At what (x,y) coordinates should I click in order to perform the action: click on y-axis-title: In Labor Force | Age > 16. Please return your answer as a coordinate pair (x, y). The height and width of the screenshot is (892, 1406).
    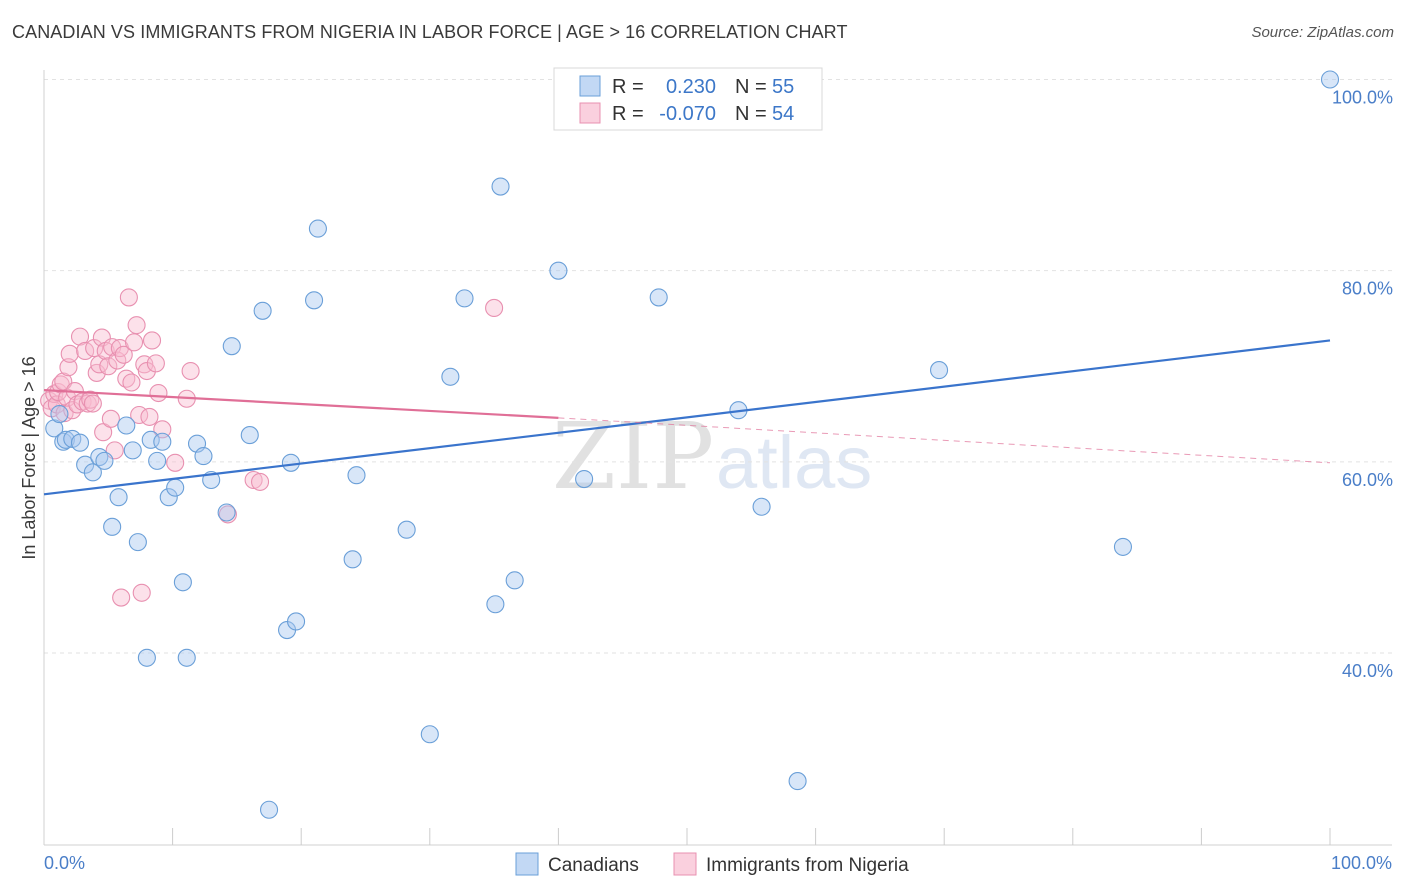
    Looking at the image, I should click on (29, 457).